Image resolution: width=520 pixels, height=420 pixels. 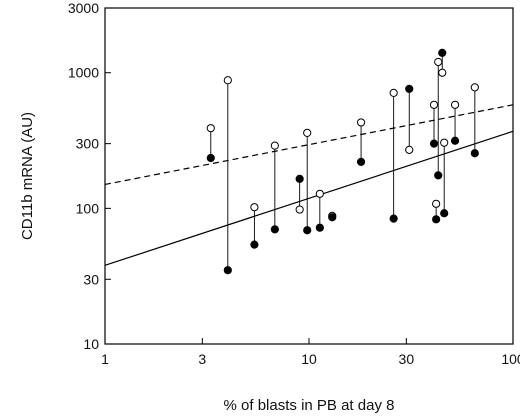 What do you see at coordinates (27, 176) in the screenshot?
I see `y-axis-title: CD11b mRNA (AU)` at bounding box center [27, 176].